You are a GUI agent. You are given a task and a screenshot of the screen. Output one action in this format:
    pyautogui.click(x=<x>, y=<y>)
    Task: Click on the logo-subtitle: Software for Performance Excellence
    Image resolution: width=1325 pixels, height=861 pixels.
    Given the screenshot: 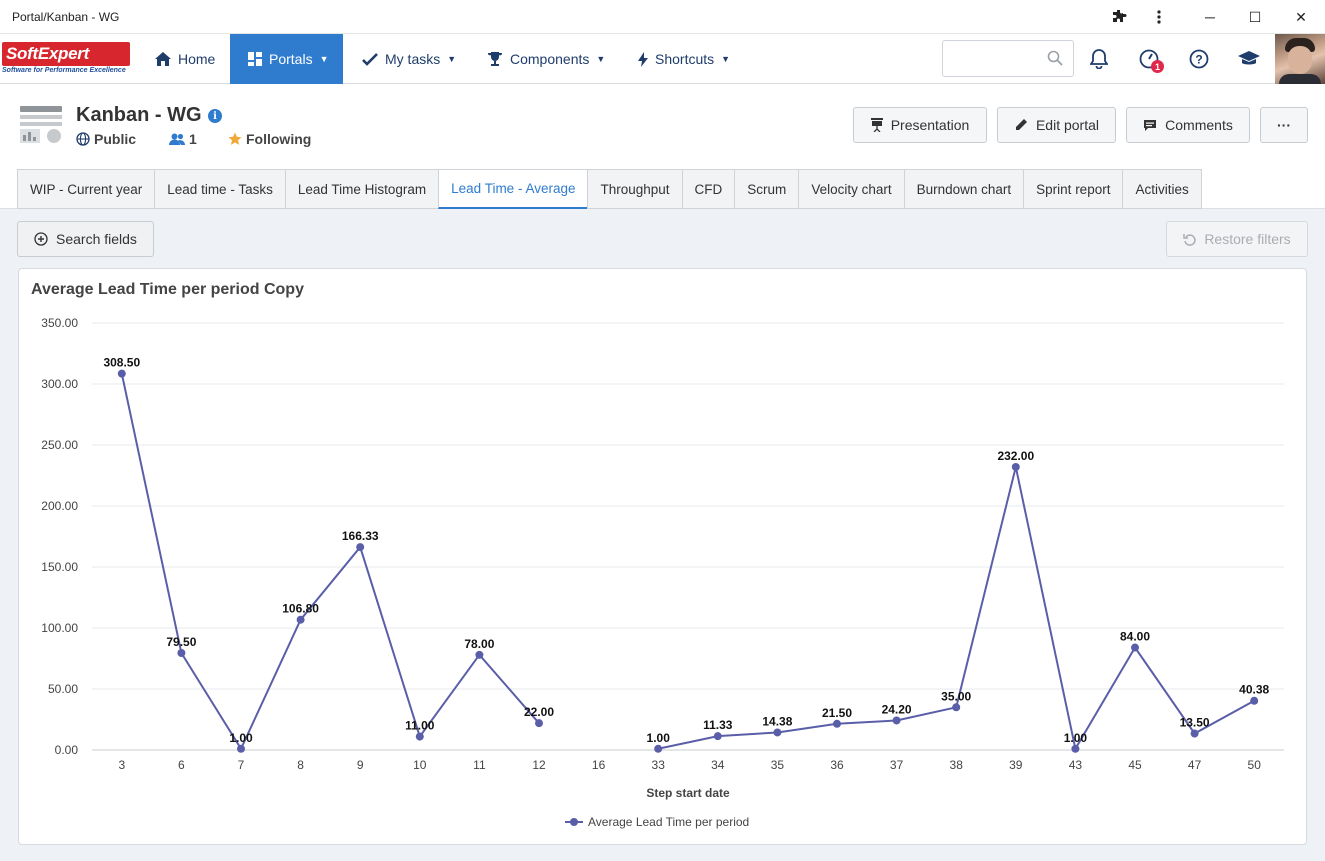 What is the action you would take?
    pyautogui.click(x=64, y=70)
    